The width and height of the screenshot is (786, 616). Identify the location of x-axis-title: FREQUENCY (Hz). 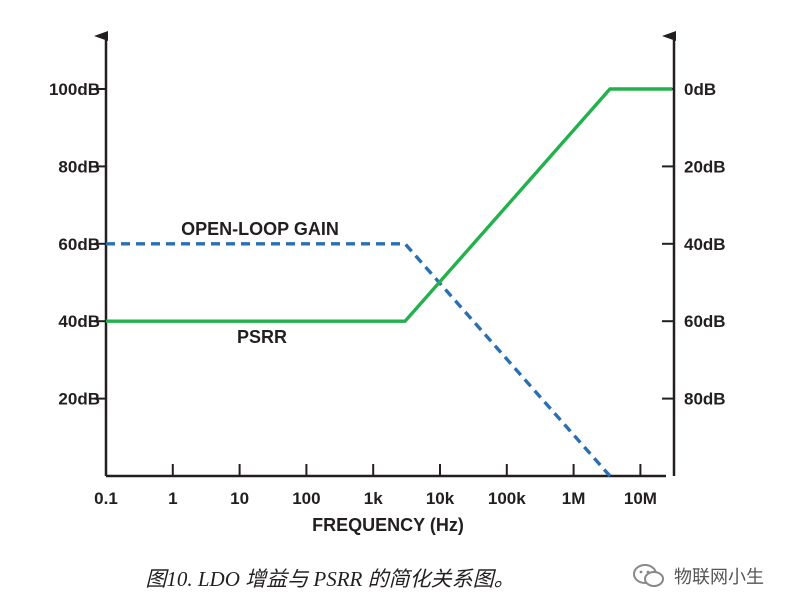
(388, 525).